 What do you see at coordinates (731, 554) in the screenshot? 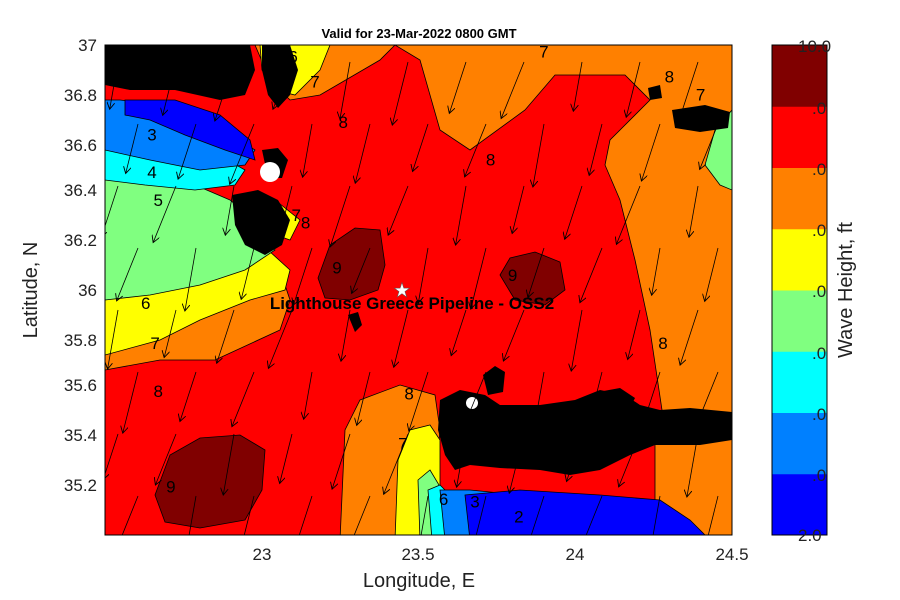
I see `x-tick-label: 24.5` at bounding box center [731, 554].